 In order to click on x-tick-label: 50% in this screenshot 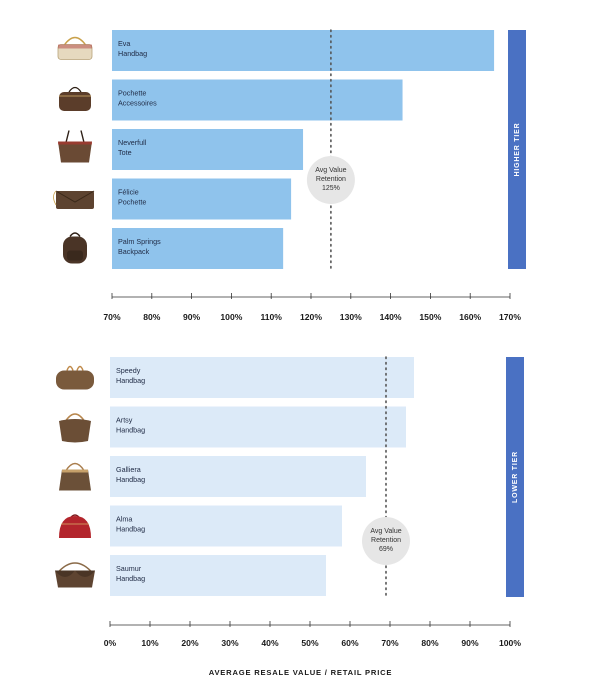, I will do `click(310, 643)`.